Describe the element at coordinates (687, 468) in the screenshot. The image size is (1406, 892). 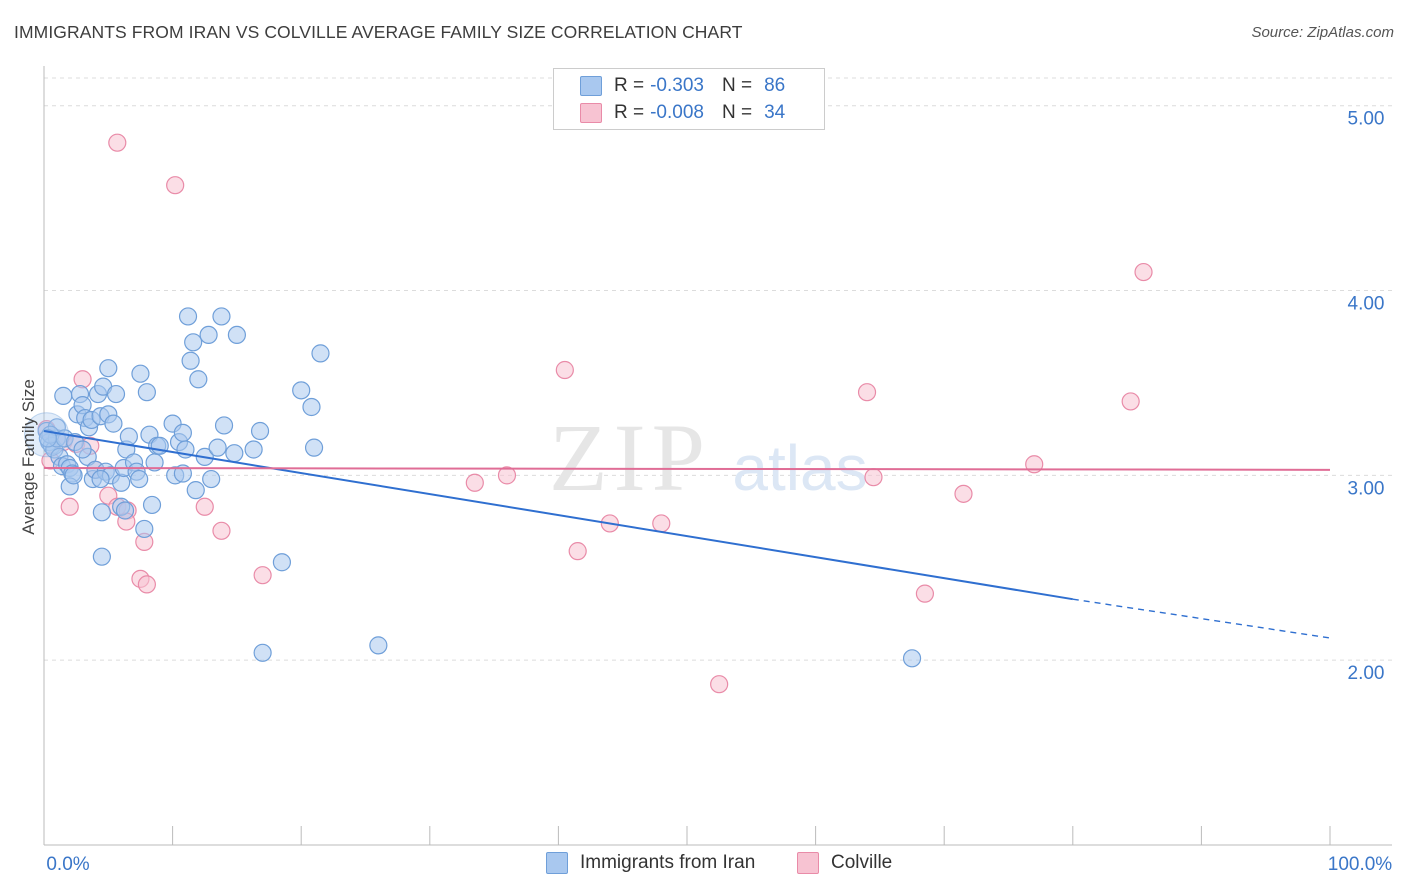
I see `colville-trend-line` at that location.